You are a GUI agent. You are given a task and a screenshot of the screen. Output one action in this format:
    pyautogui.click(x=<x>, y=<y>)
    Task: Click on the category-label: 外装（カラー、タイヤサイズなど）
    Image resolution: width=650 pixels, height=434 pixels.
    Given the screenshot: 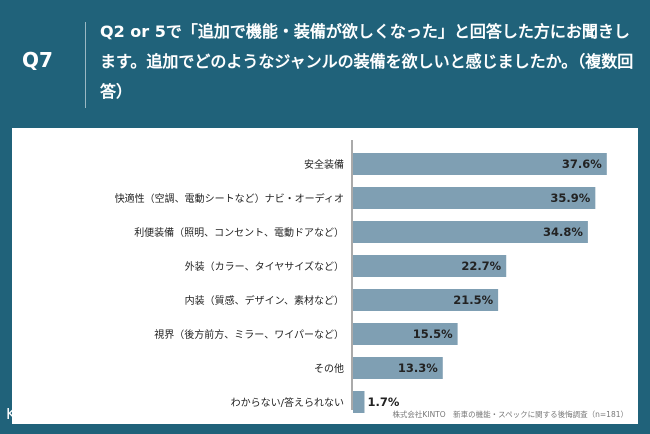 What is the action you would take?
    pyautogui.click(x=264, y=266)
    